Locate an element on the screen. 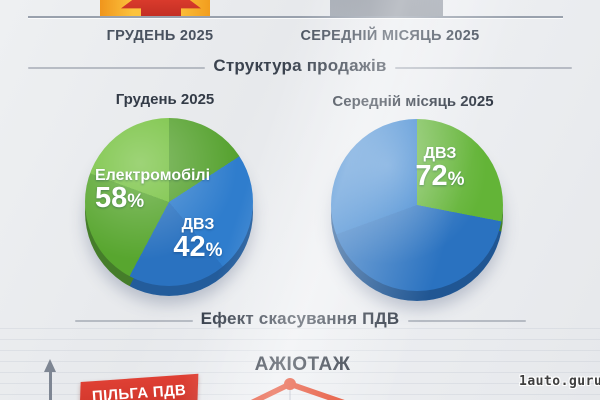  pie-chart-december is located at coordinates (169, 207).